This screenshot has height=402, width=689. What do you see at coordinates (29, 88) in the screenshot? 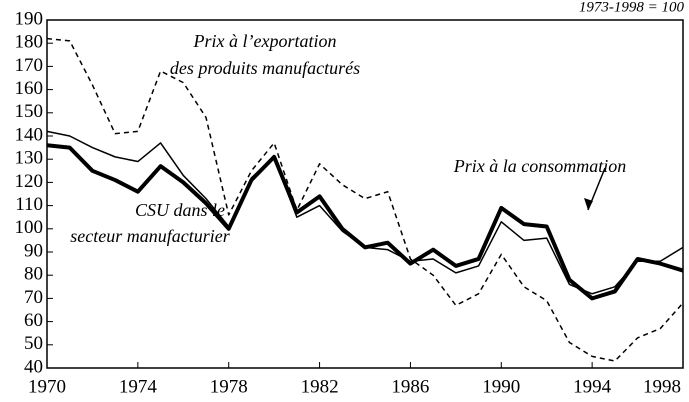
I see `y-tick-label: 160` at bounding box center [29, 88].